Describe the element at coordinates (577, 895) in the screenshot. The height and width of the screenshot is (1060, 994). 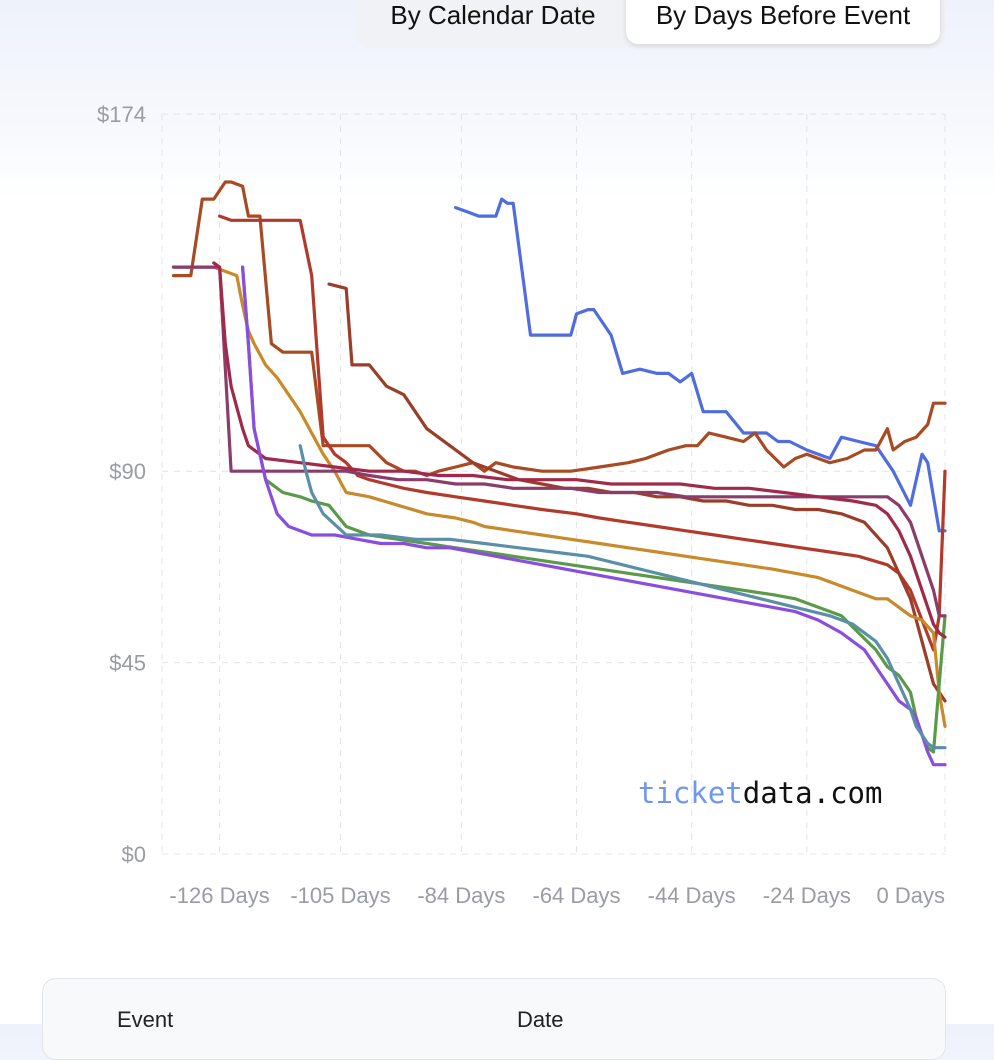
I see `x-tick-label: -64 Days` at that location.